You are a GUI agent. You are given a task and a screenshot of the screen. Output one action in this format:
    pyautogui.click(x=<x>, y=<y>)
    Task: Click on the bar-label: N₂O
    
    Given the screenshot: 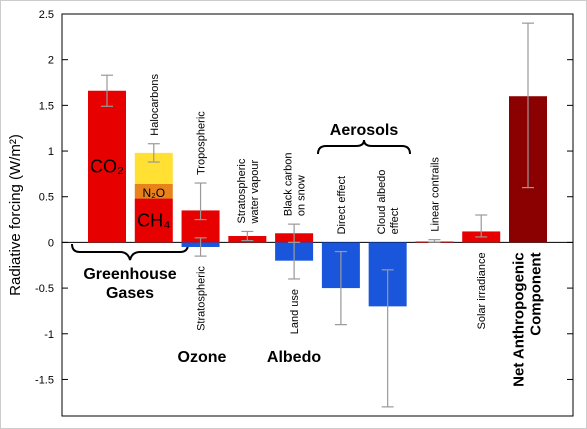 What is the action you would take?
    pyautogui.click(x=153, y=193)
    